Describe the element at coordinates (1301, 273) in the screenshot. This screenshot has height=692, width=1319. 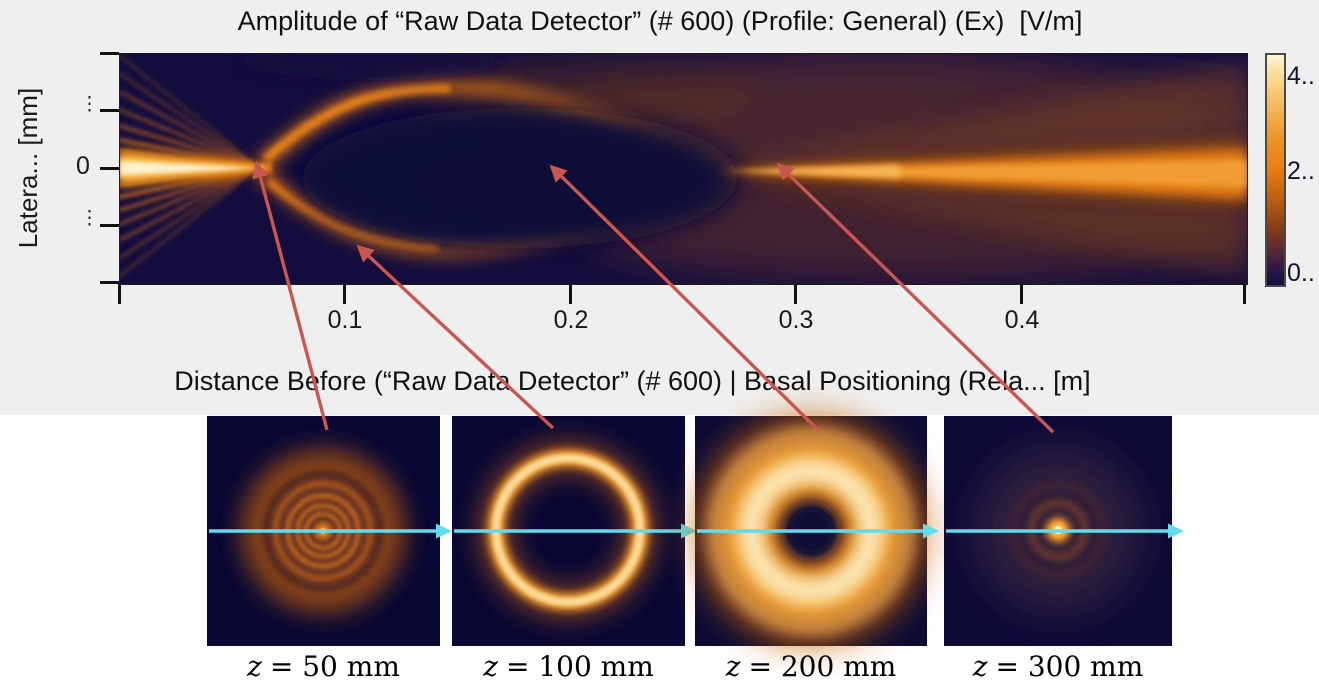
I see `colorbar-tick-label: 0..` at that location.